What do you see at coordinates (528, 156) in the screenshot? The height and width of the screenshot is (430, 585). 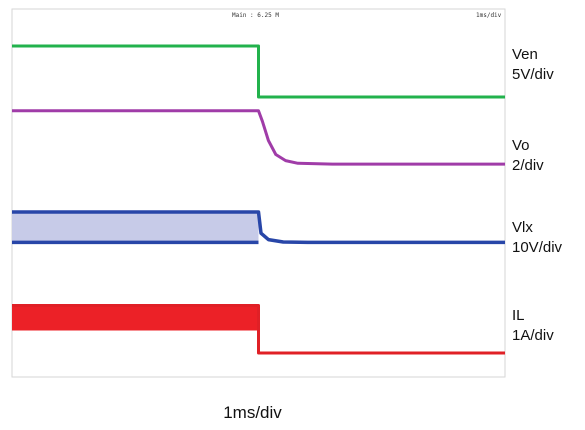 I see `legend-vo: Vo 2/div` at bounding box center [528, 156].